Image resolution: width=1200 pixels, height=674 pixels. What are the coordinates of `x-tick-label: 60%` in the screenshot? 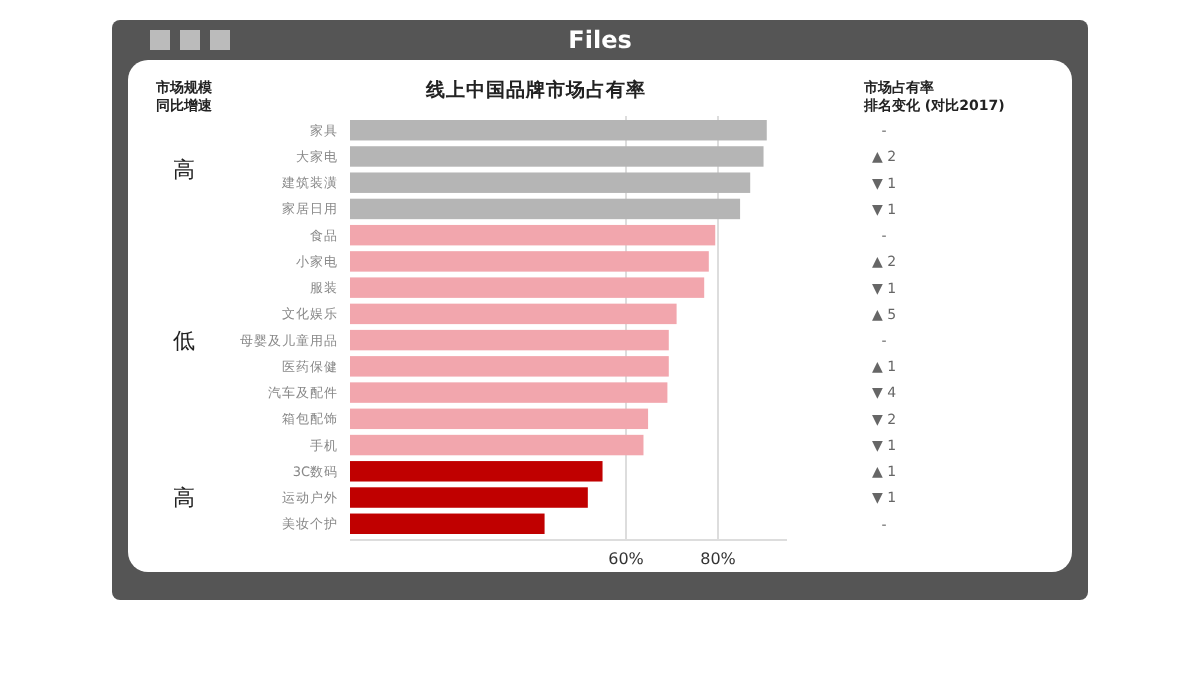 It's located at (626, 559).